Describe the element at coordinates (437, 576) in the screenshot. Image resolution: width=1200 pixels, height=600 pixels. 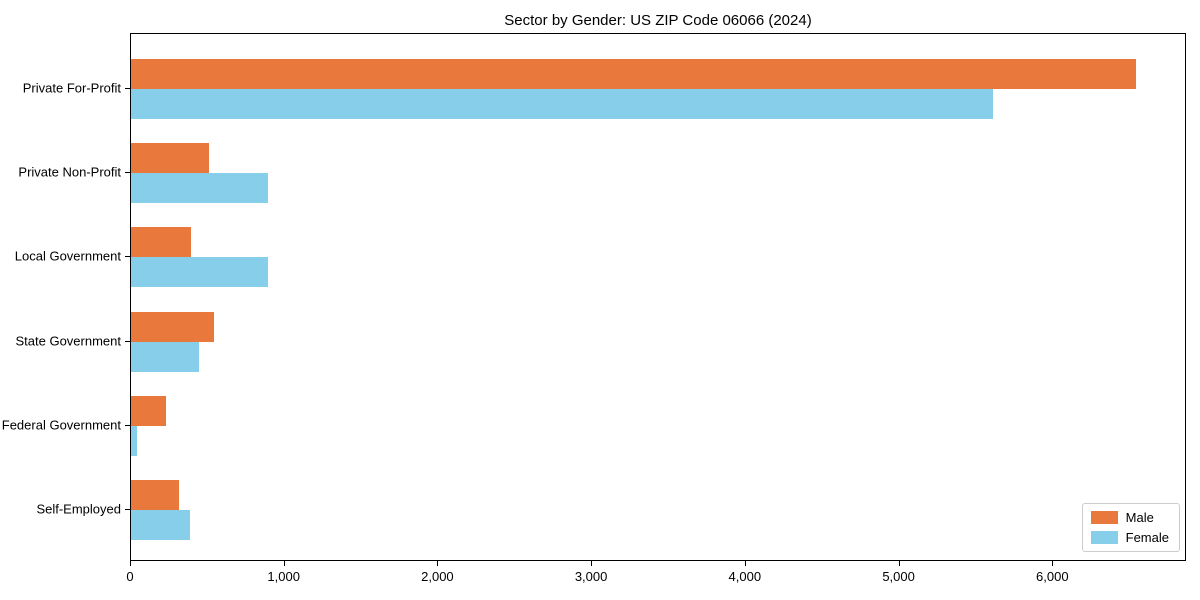
I see `x-tick-label: 2,000` at that location.